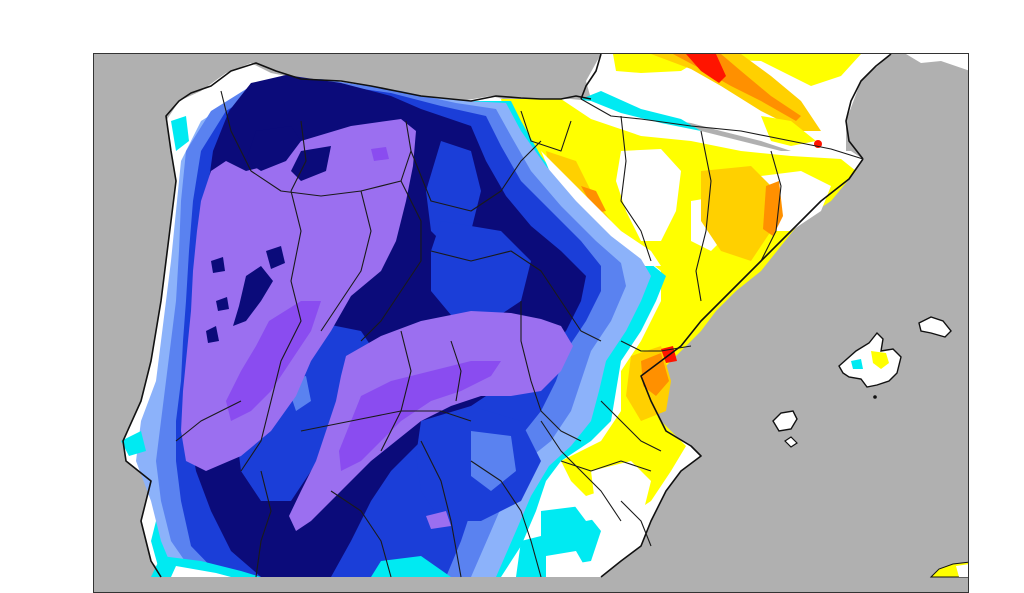 The height and width of the screenshot is (593, 1024). I want to click on france-land, so click(774, 102).